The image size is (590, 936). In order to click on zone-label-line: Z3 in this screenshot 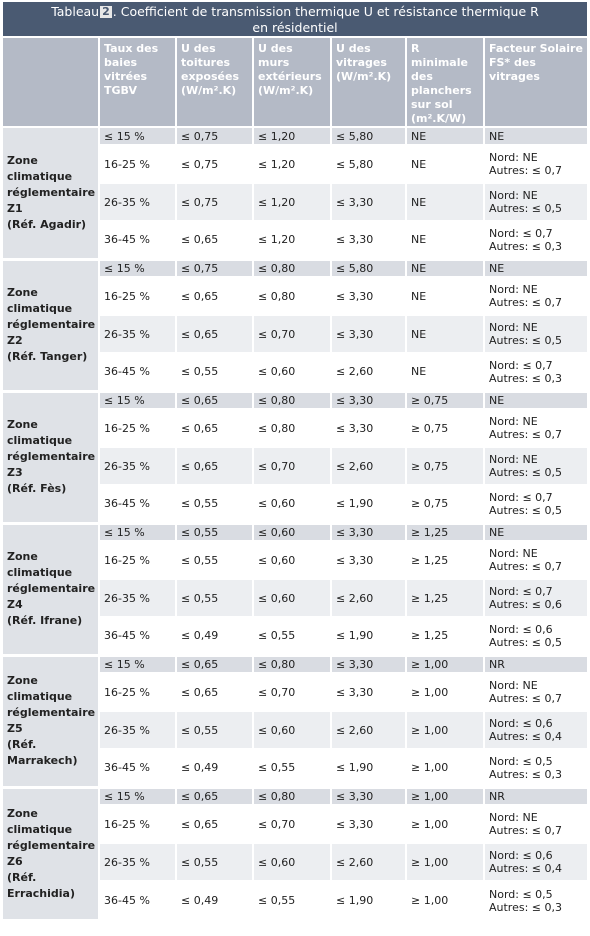, I will do `click(15, 472)`.